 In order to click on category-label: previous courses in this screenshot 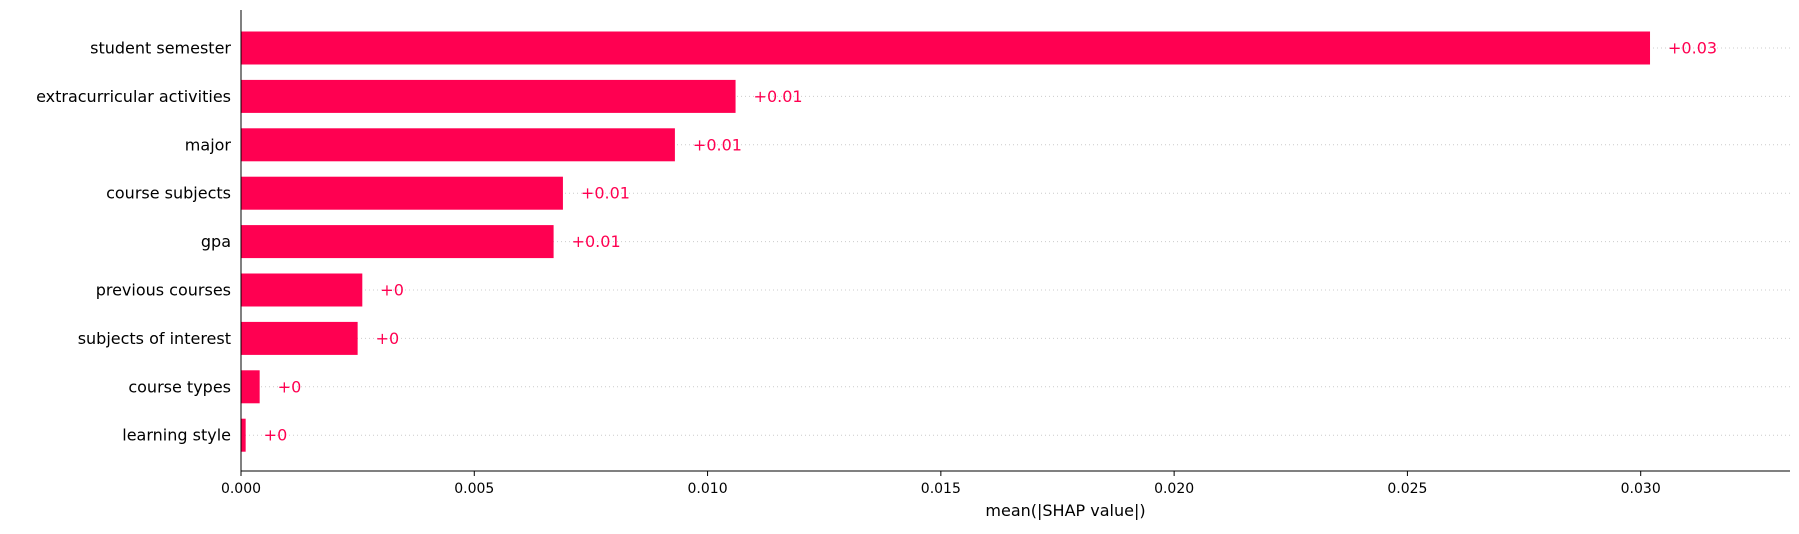, I will do `click(163, 290)`.